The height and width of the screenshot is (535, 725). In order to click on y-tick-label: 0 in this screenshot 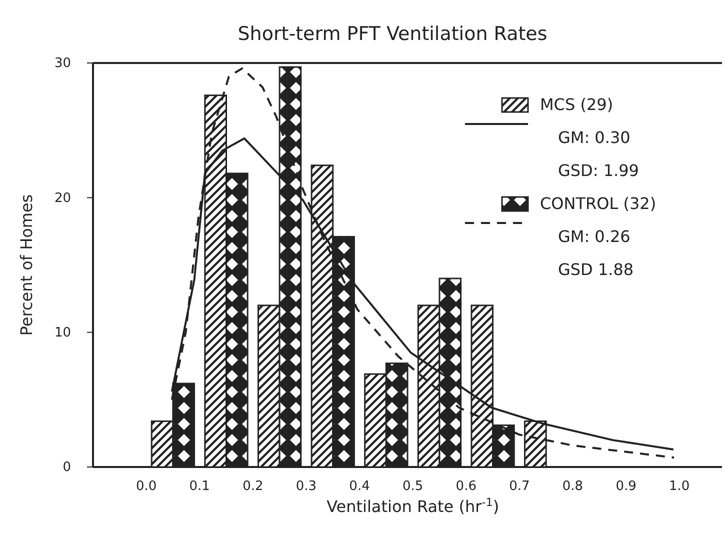, I will do `click(66, 468)`.